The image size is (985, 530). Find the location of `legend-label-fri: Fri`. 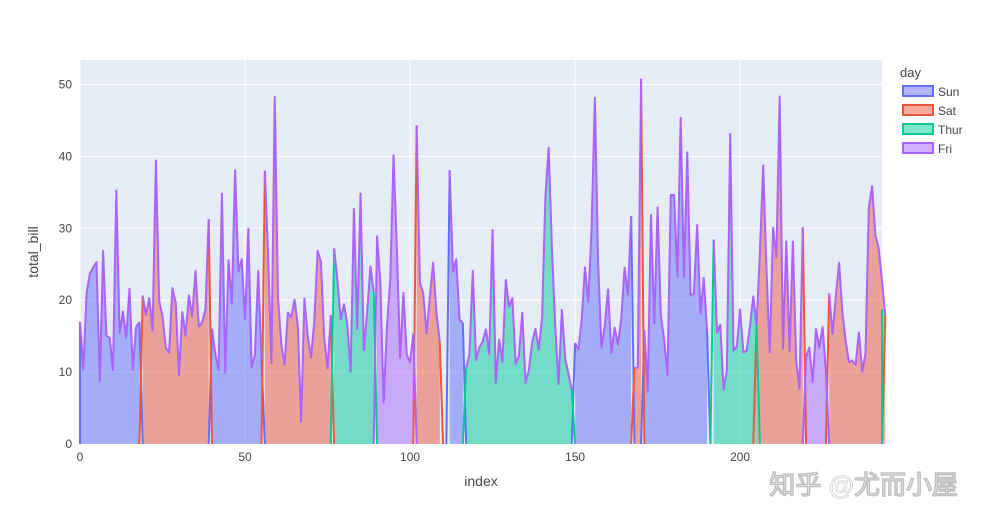

legend-label-fri: Fri is located at coordinates (945, 149).